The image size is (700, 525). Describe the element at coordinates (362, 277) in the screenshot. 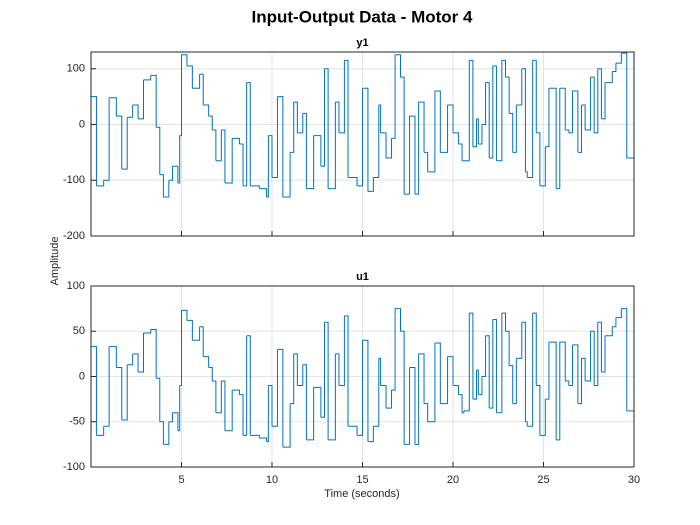

I see `subplot-title: u1` at that location.